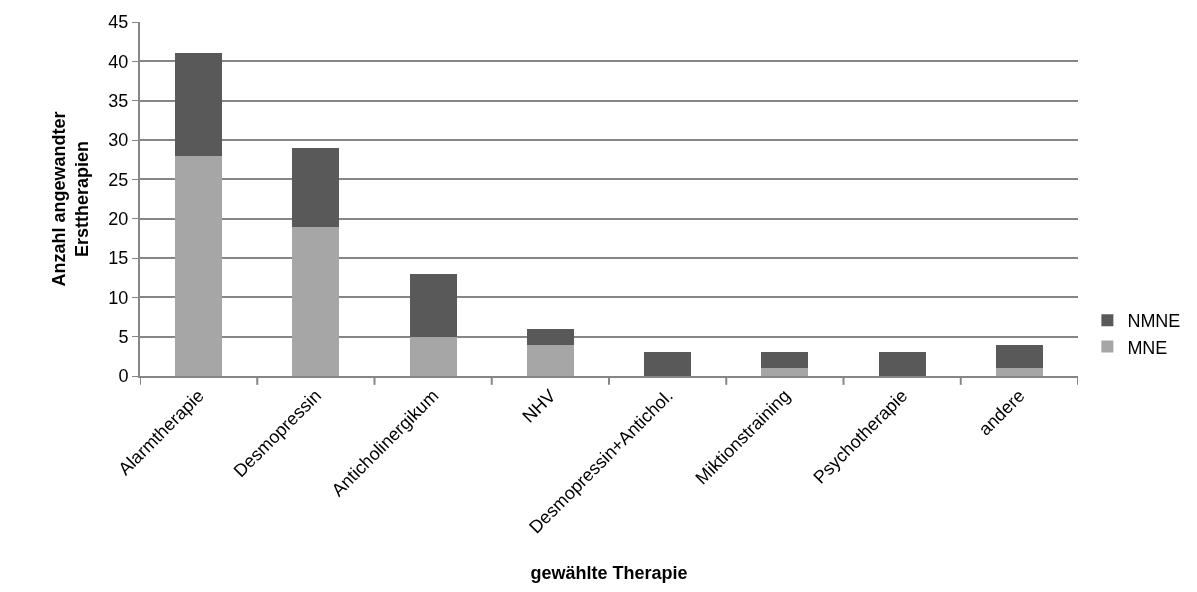  Describe the element at coordinates (118, 100) in the screenshot. I see `y-tick-label: 35` at that location.